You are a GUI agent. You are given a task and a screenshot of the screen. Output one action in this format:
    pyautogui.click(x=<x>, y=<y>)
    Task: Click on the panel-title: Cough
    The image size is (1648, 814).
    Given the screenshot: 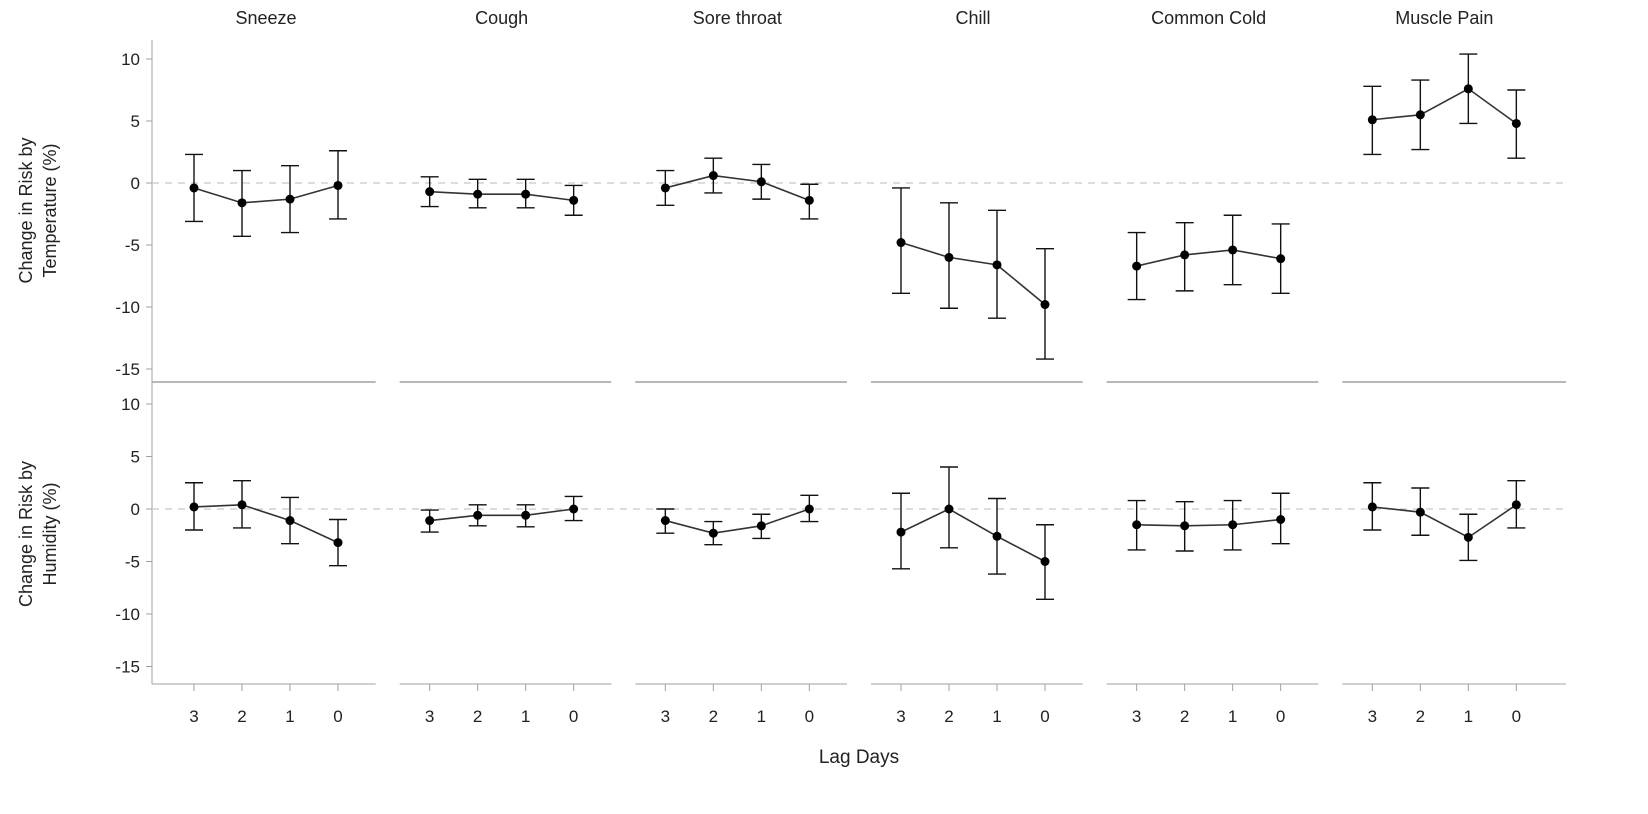 What is the action you would take?
    pyautogui.click(x=501, y=18)
    